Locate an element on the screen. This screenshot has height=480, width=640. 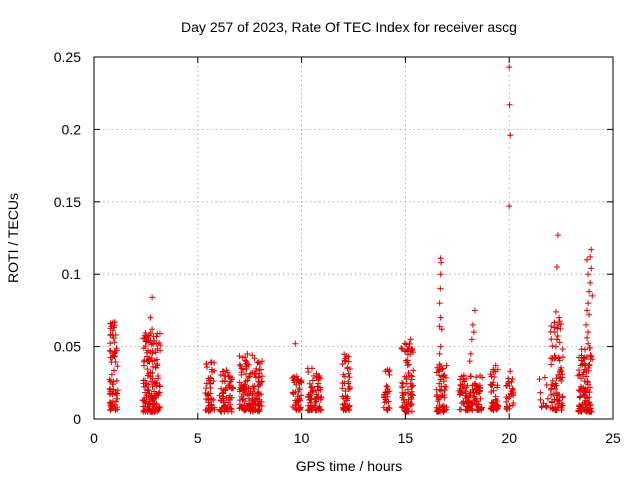
y-tick-label: 0 is located at coordinates (77, 419).